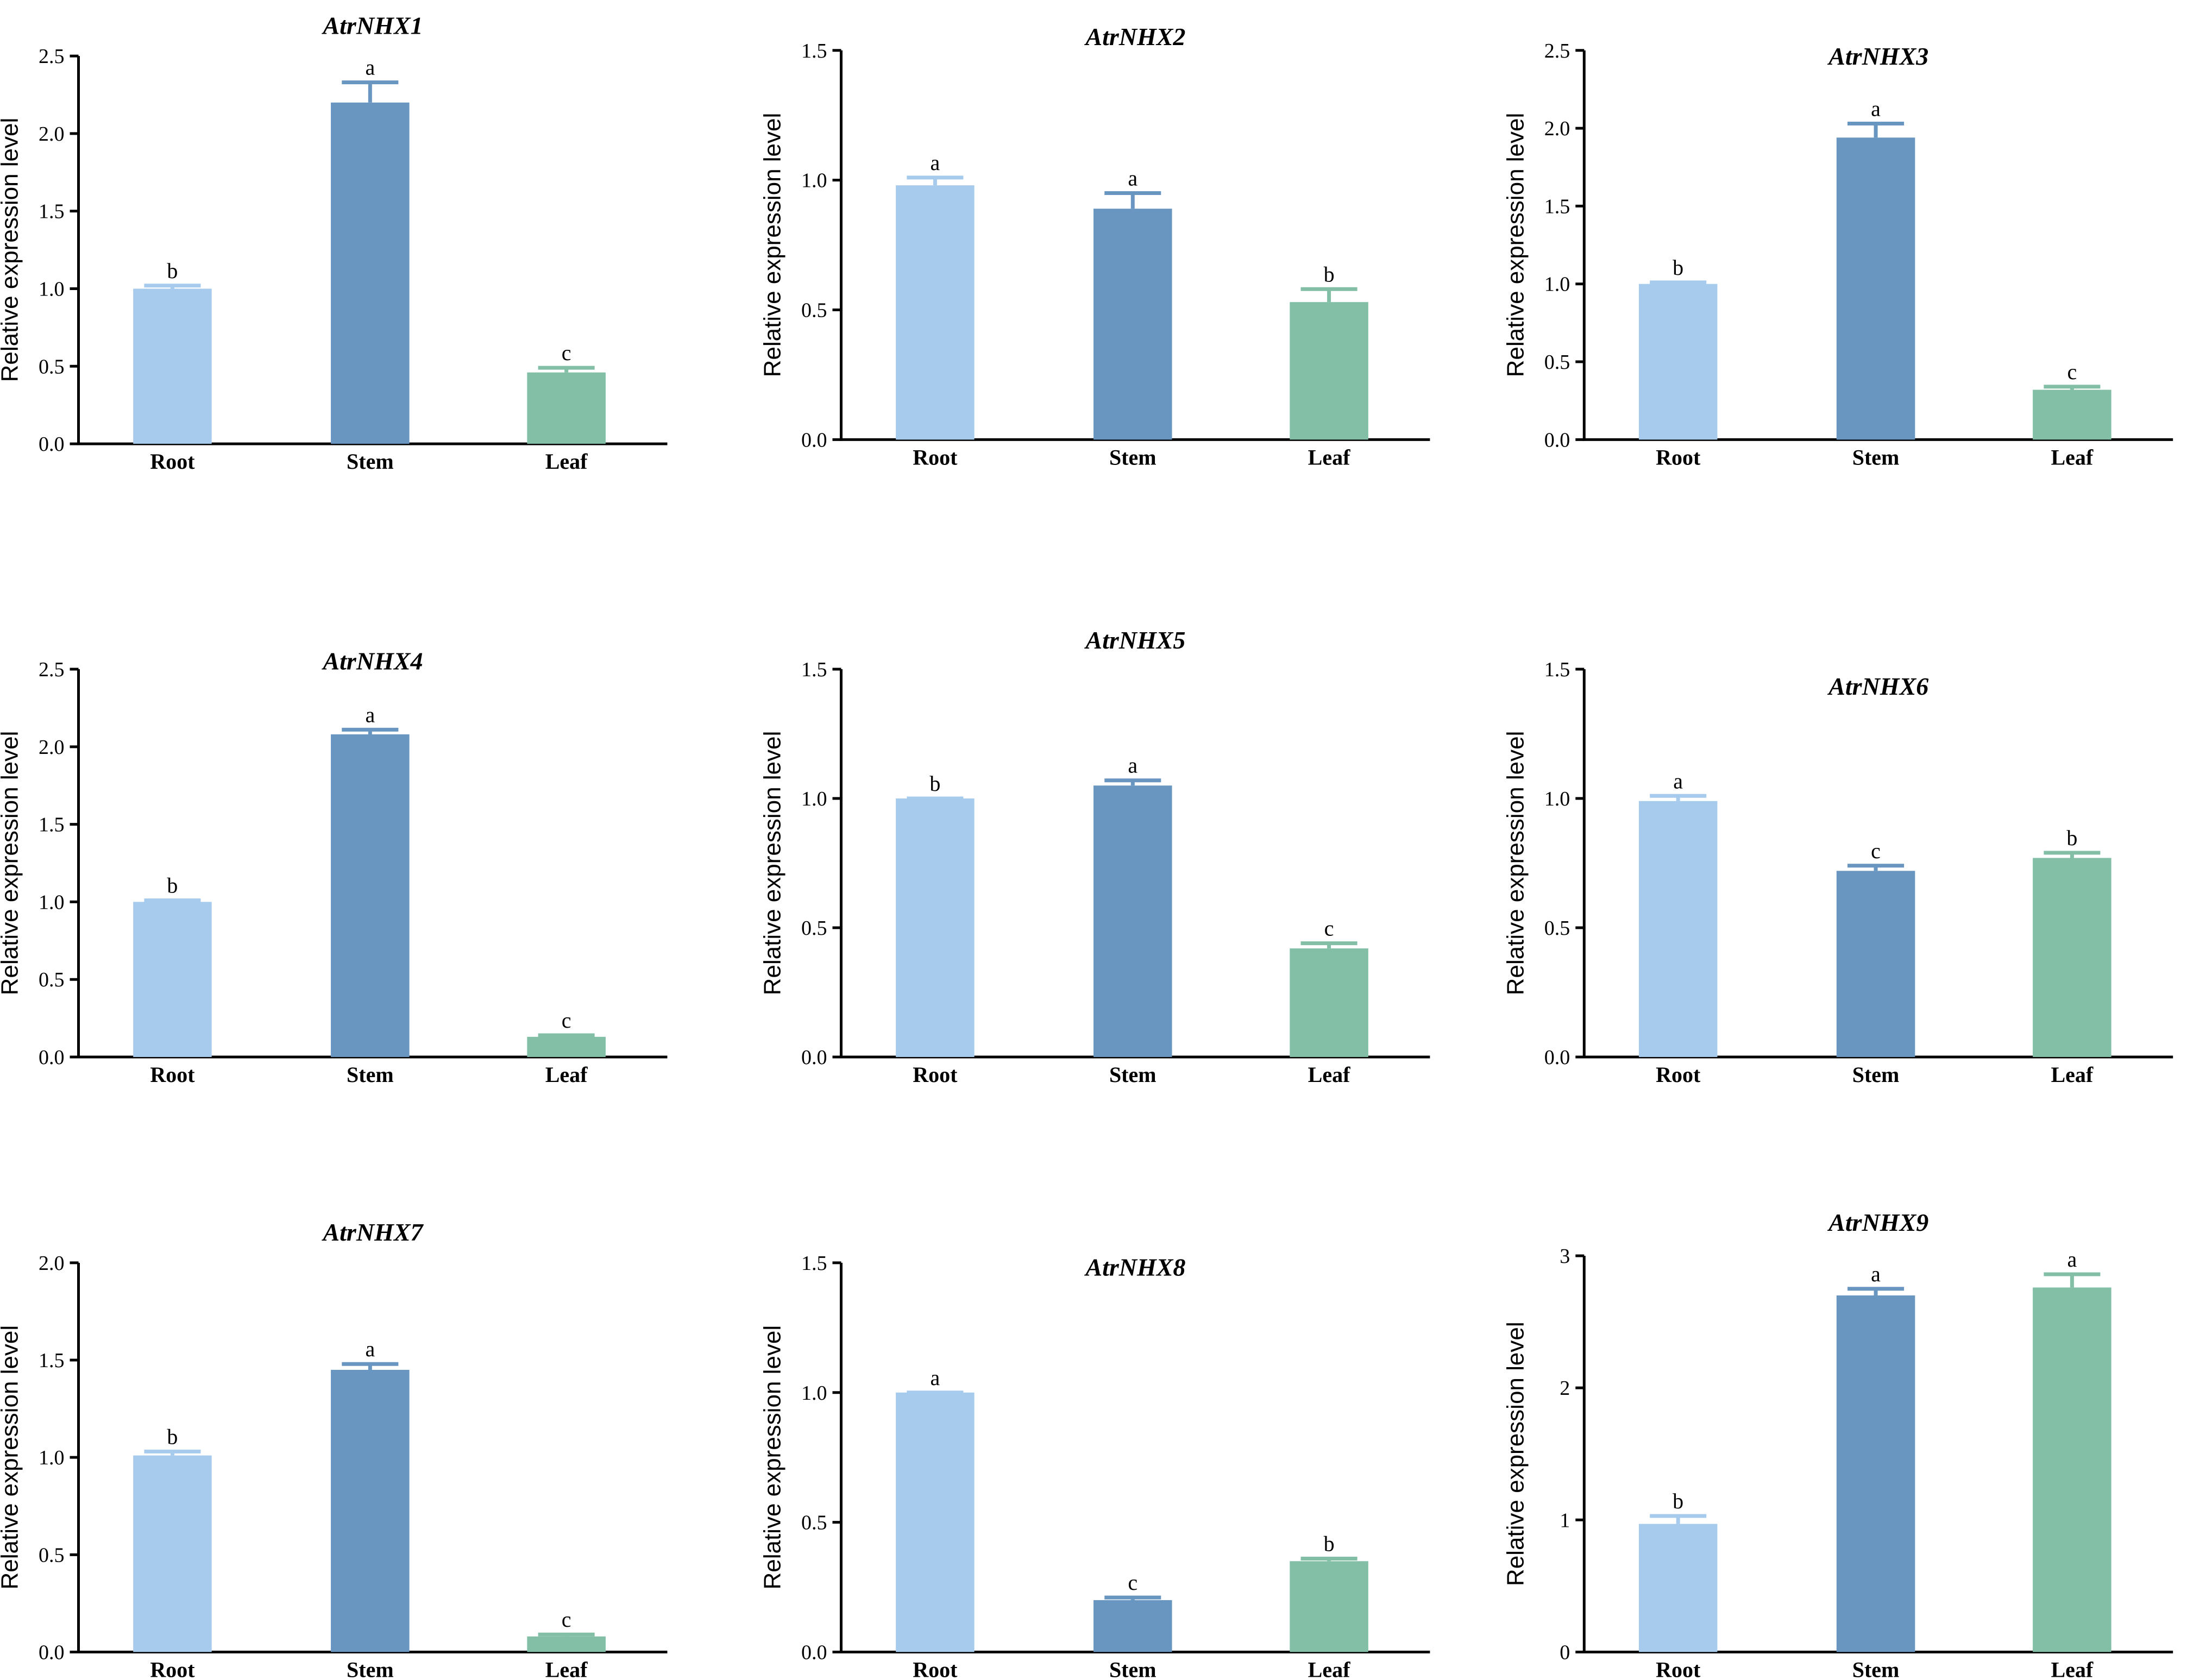 The width and height of the screenshot is (2187, 1680). Describe the element at coordinates (372, 661) in the screenshot. I see `chart-title: AtrNHX4` at that location.